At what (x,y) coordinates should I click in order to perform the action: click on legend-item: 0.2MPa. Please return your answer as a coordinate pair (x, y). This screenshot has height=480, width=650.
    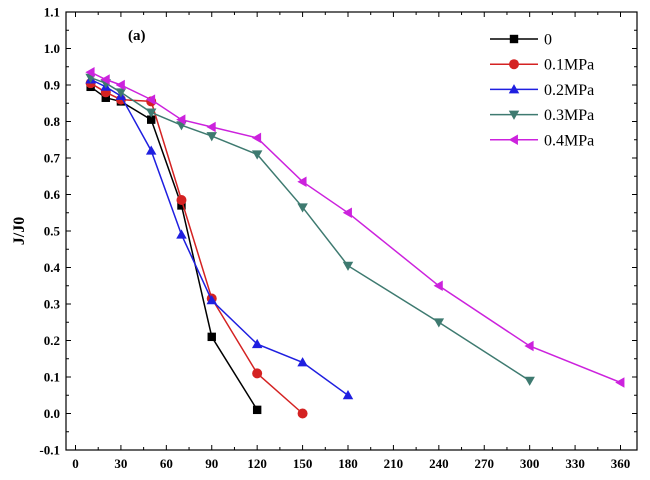
    Looking at the image, I should click on (542, 90).